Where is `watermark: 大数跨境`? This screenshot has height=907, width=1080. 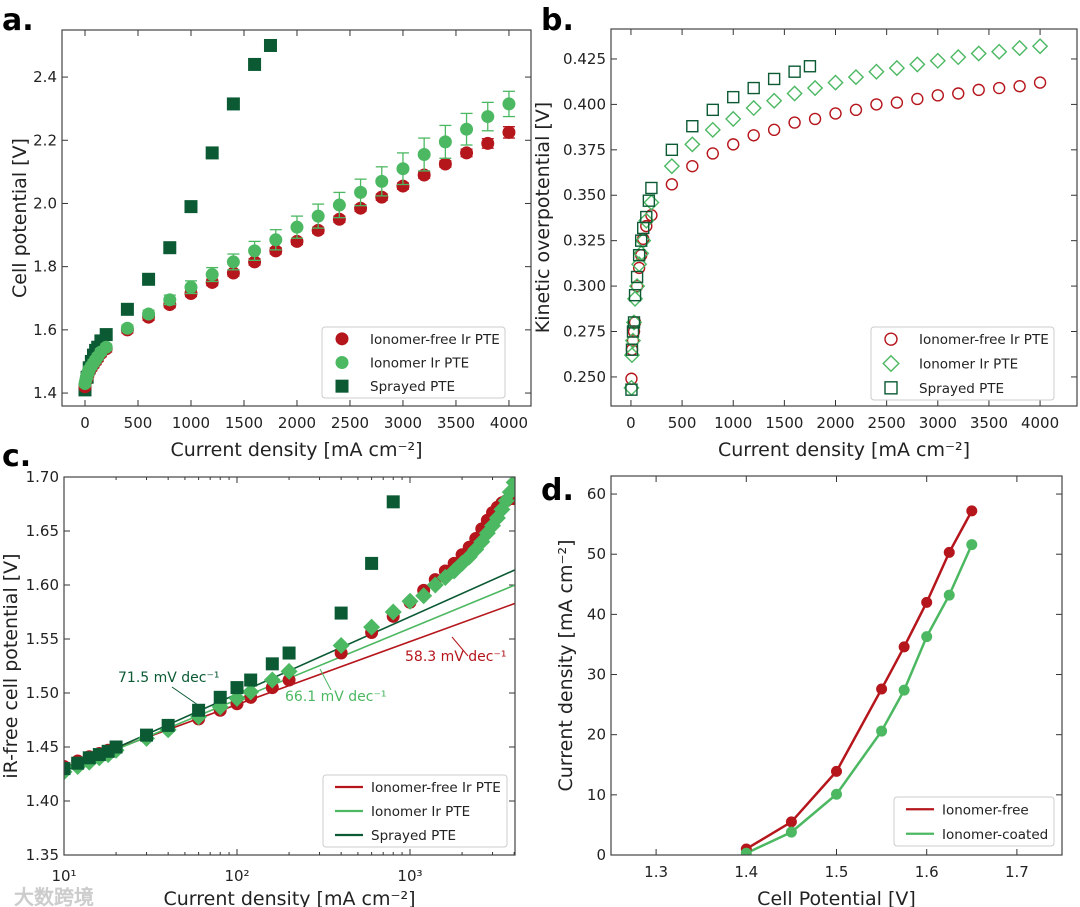 watermark: 大数跨境 is located at coordinates (54, 896).